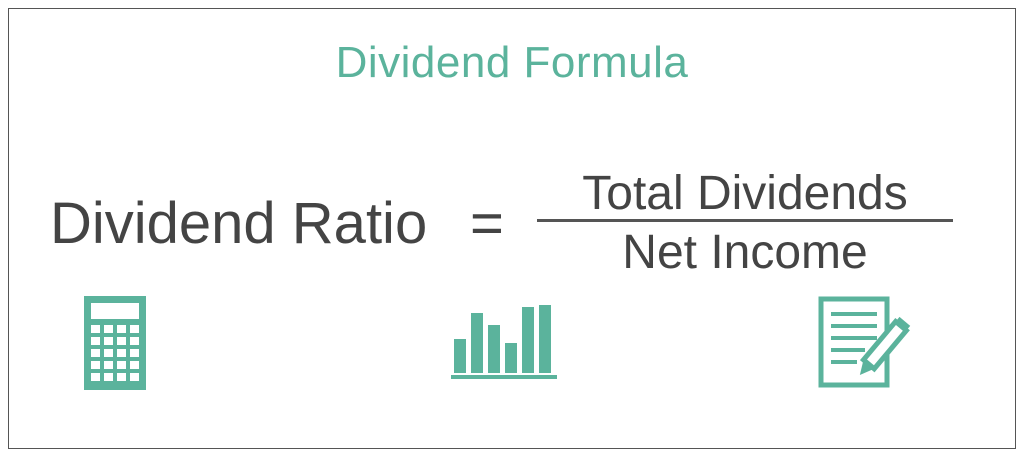 This screenshot has height=461, width=1024. Describe the element at coordinates (745, 220) in the screenshot. I see `fraction-bar` at that location.